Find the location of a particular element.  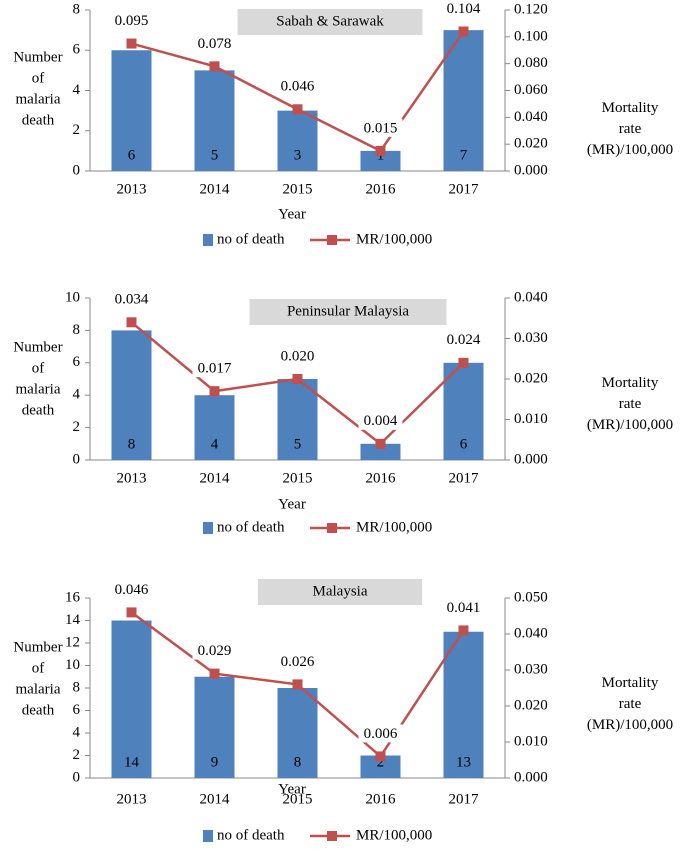

y2-tick-label: 0.050 is located at coordinates (531, 597).